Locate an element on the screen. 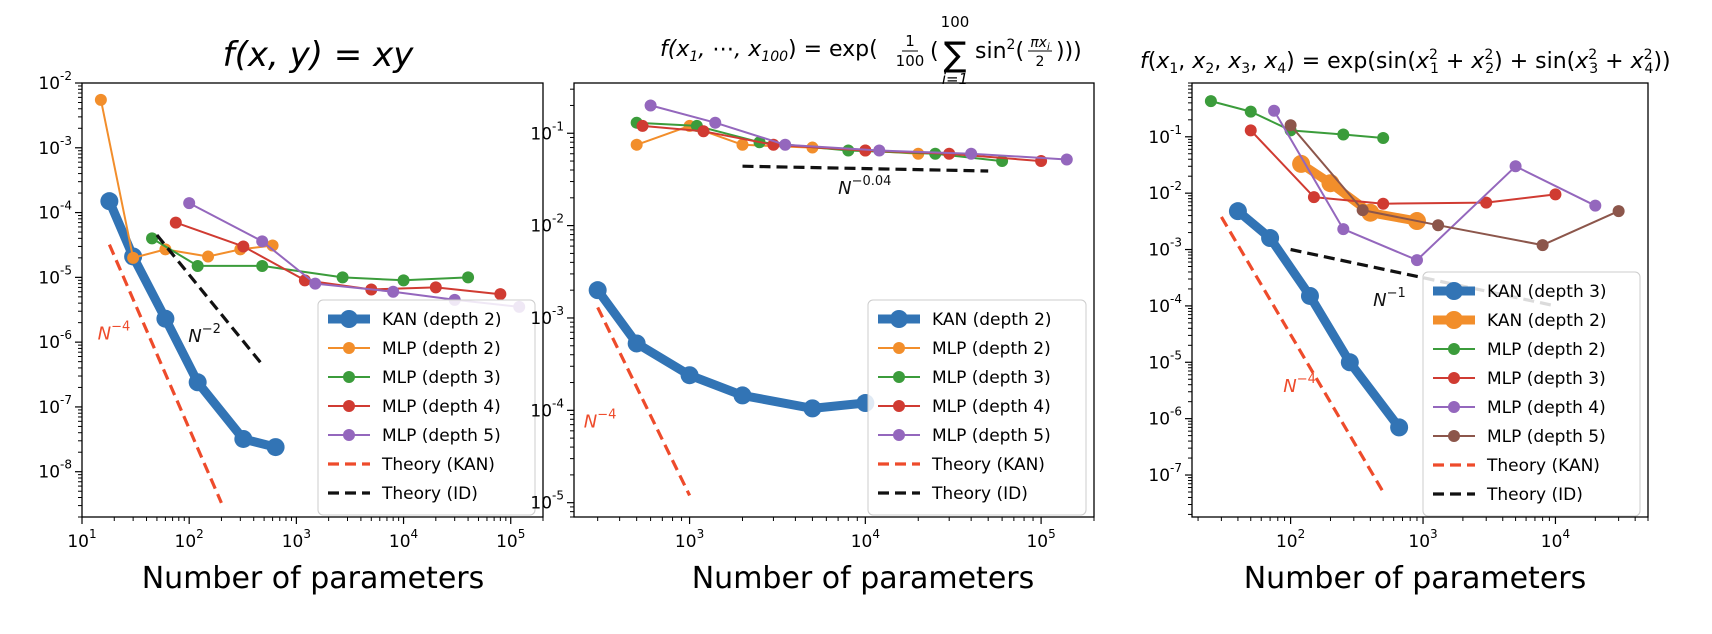  y-tick-label: 10⁻⁷ is located at coordinates (55, 405).